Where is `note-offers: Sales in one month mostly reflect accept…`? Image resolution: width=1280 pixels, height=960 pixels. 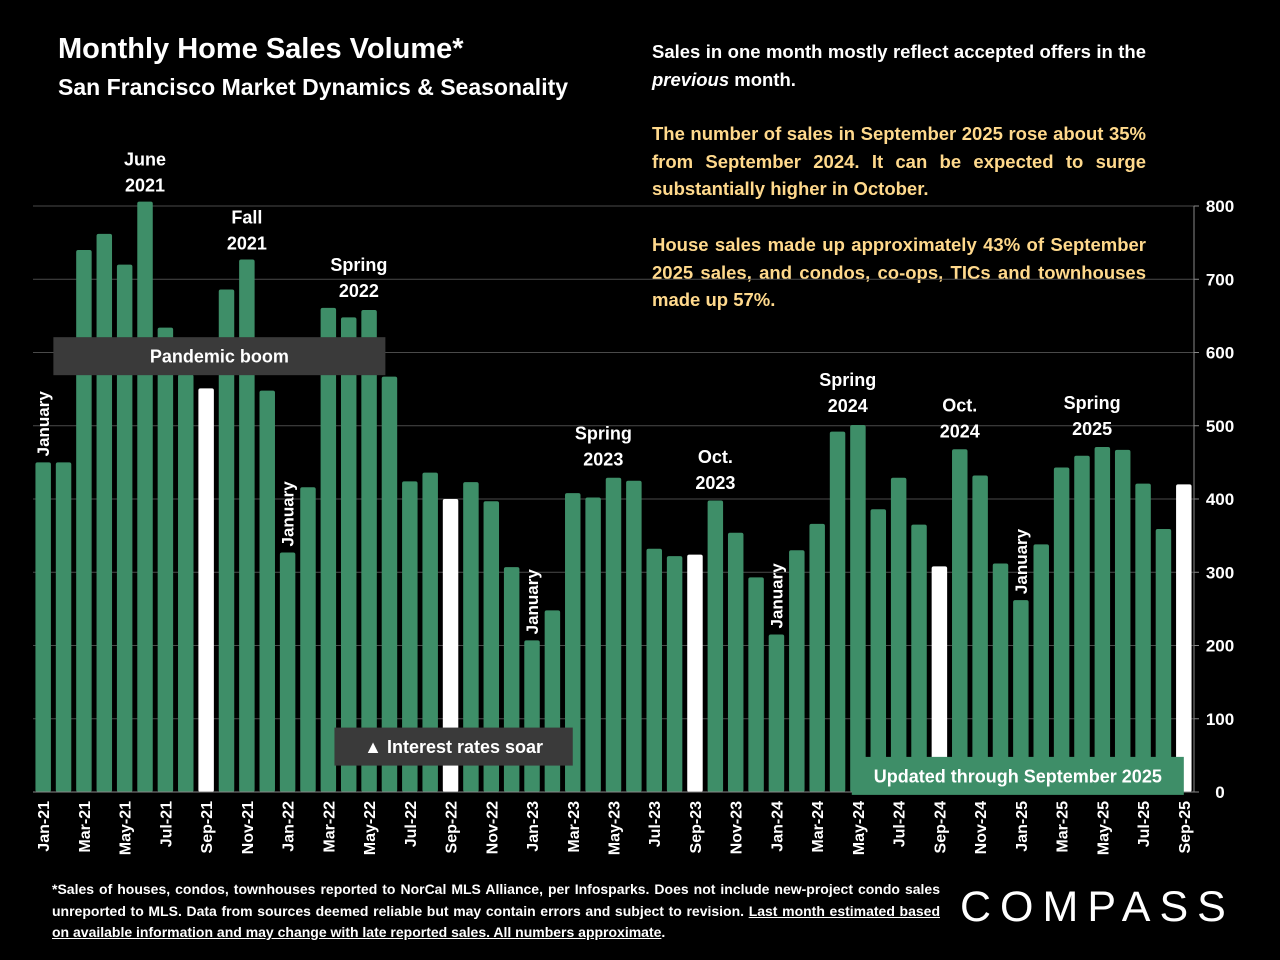 note-offers: Sales in one month mostly reflect accept… is located at coordinates (899, 65).